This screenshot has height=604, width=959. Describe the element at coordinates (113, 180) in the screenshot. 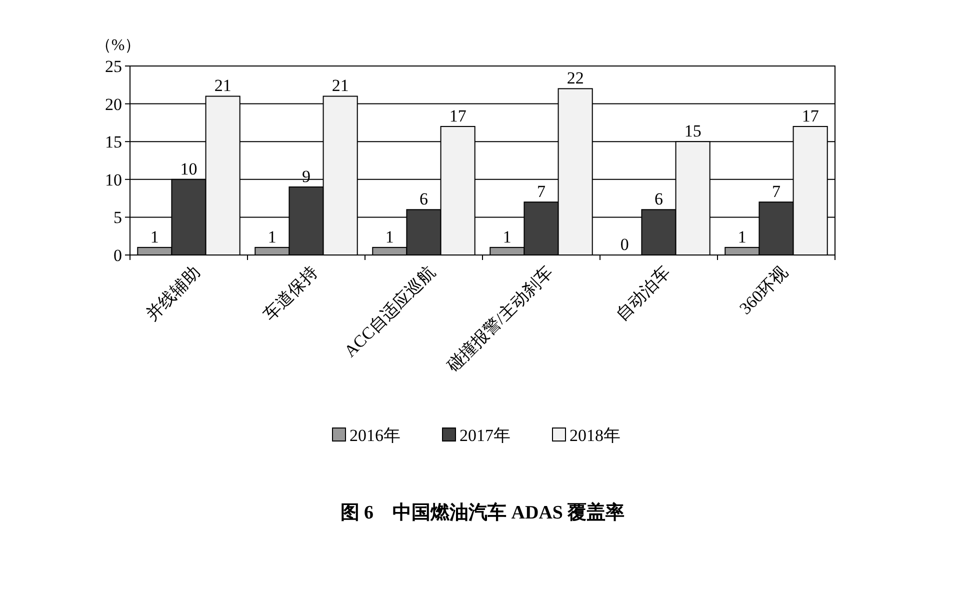

I see `y-tick-label: 10` at that location.